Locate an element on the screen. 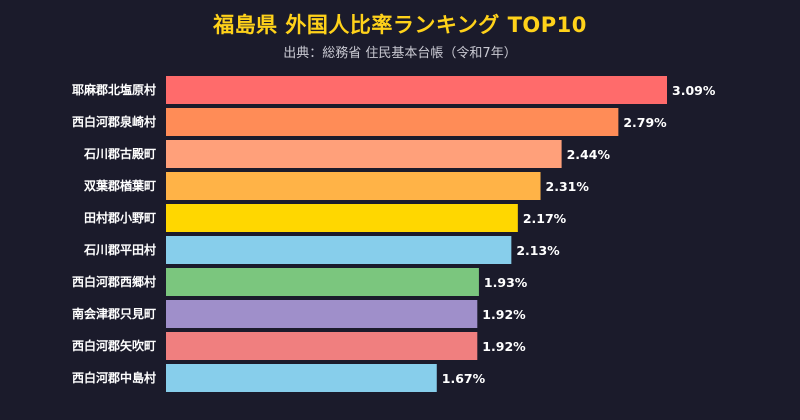  value-label: 3.09% is located at coordinates (694, 90).